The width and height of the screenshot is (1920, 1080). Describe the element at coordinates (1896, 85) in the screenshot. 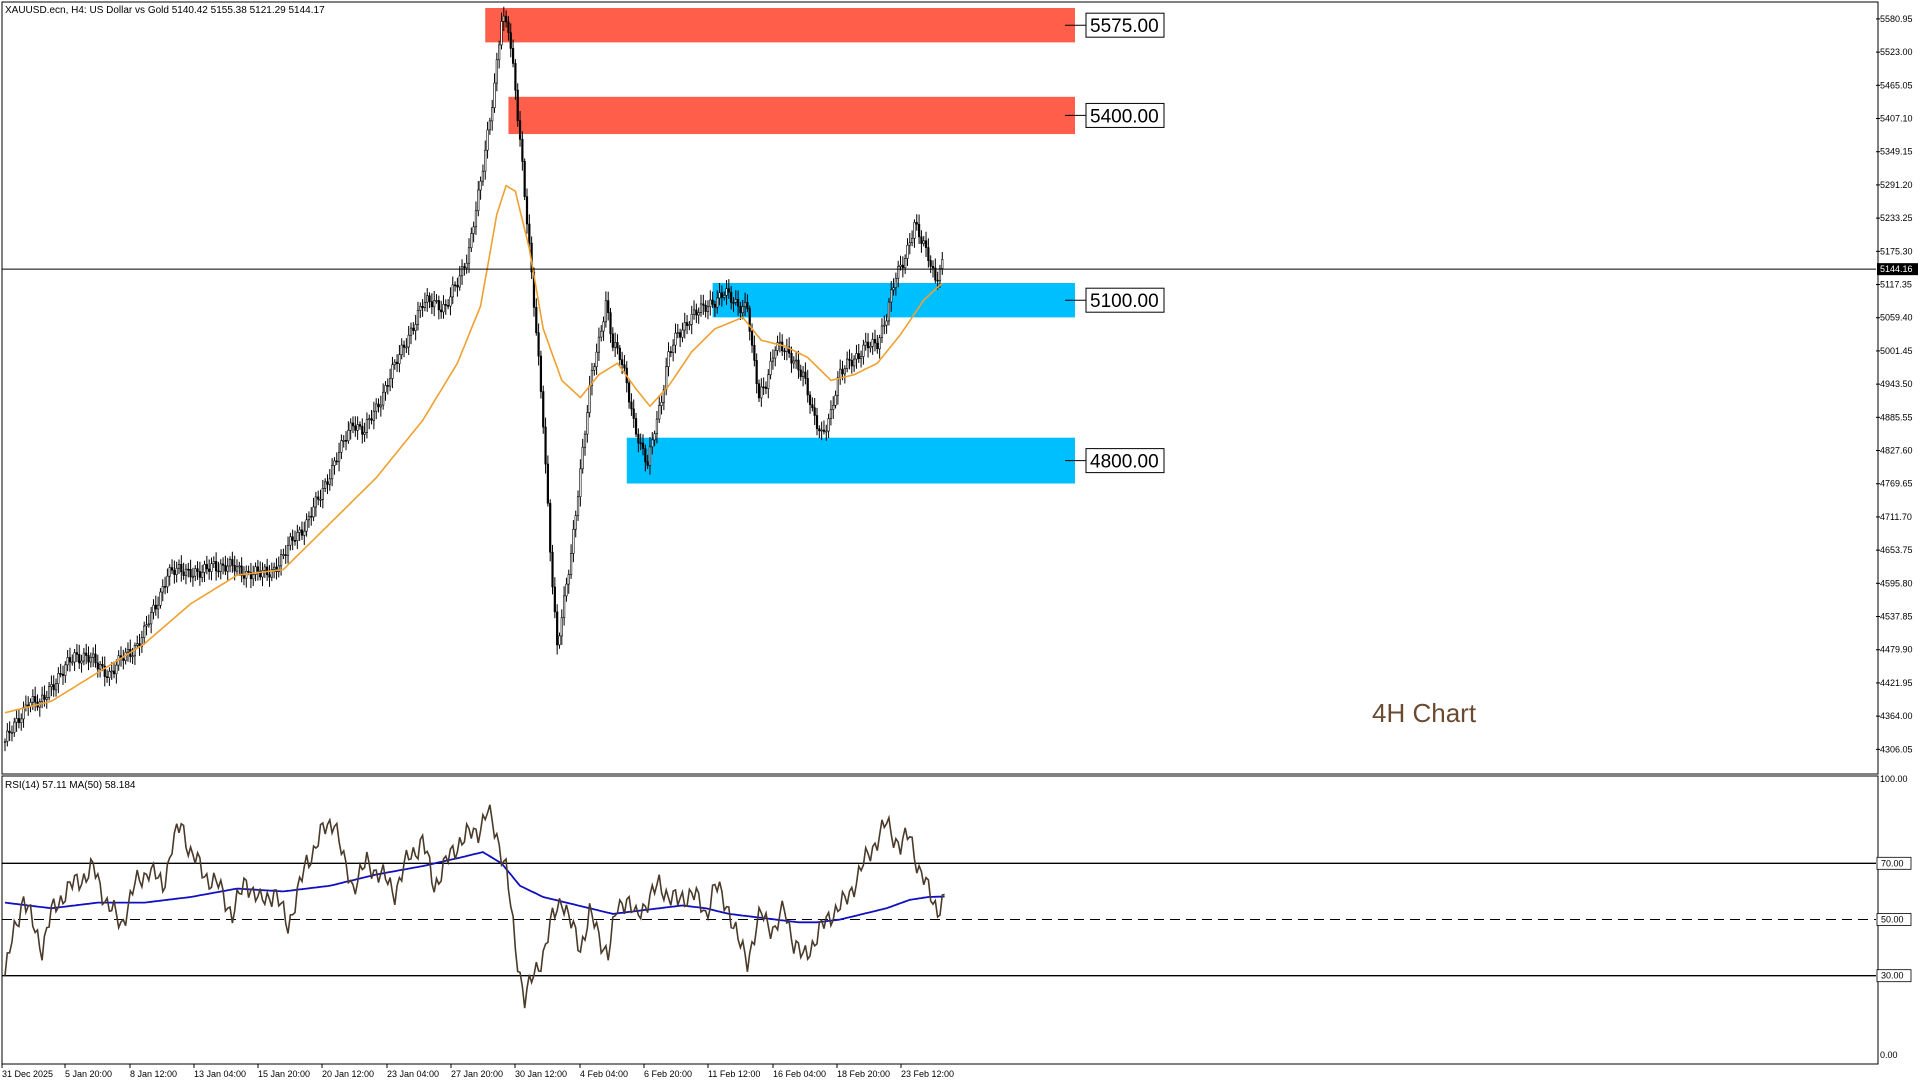

I see `price-tick-label: 5465.05` at that location.